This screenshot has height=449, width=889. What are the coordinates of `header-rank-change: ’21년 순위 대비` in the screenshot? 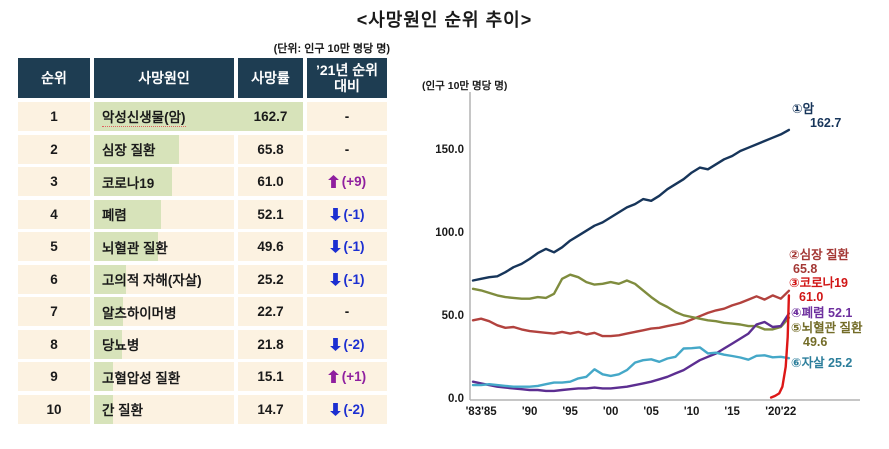 It's located at (347, 78).